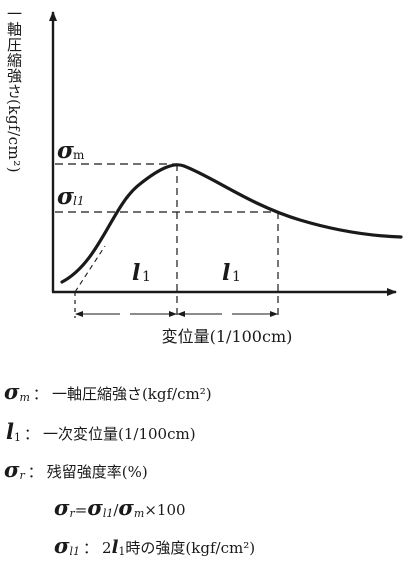 This screenshot has width=415, height=567. What do you see at coordinates (190, 548) in the screenshot?
I see `legend-text: 時の強度(kgf/cm²)` at bounding box center [190, 548].